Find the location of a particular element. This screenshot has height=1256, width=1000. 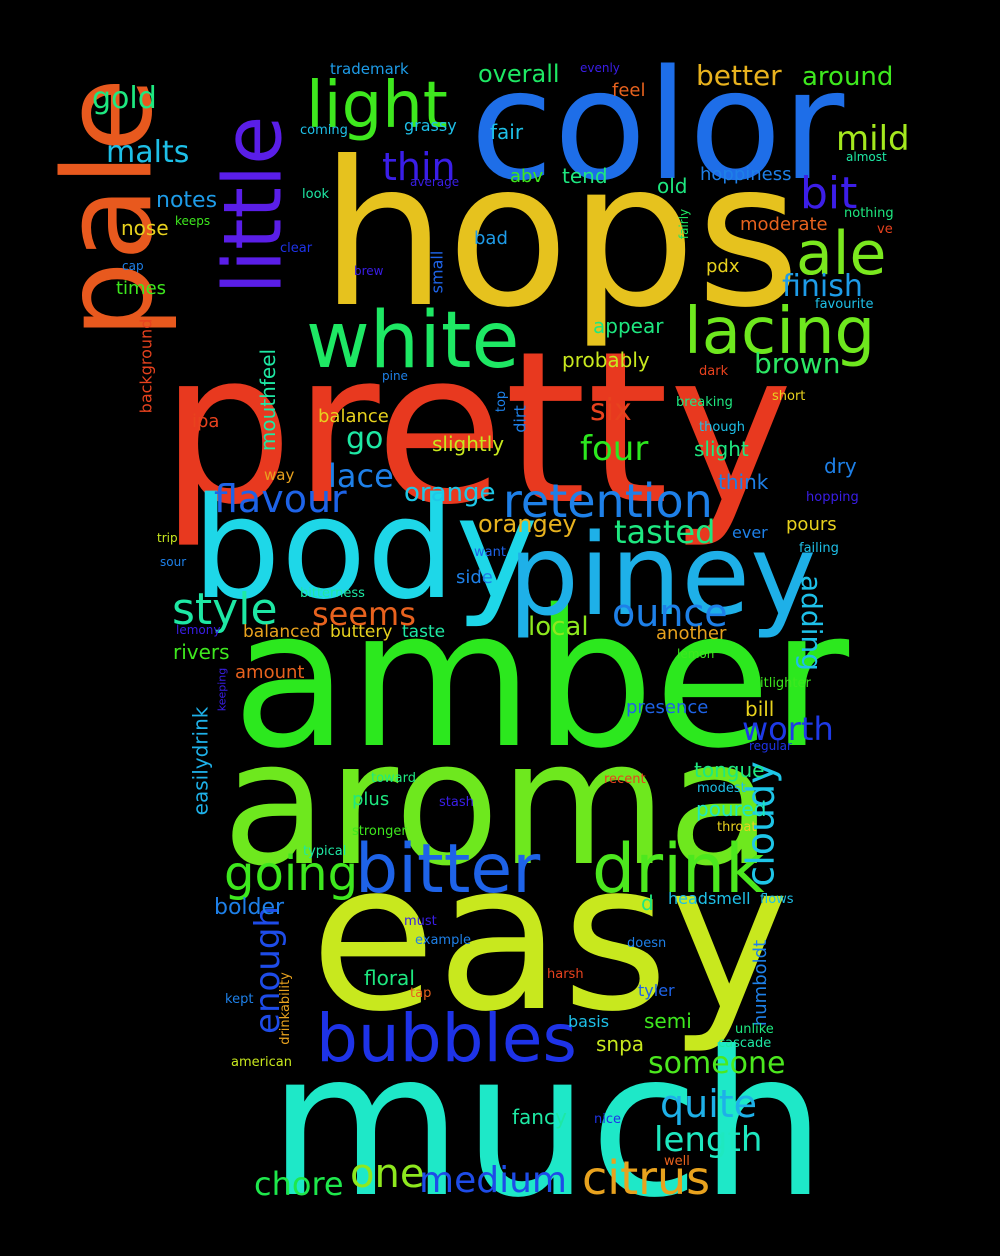

word-dark: dark is located at coordinates (714, 371).